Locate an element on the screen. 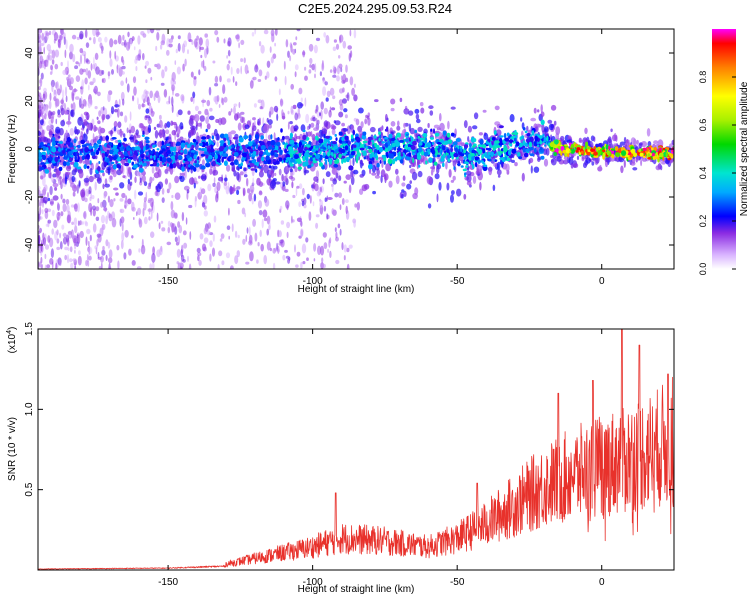  spectrogram-y-label: Frequency (Hz) is located at coordinates (12, 149).